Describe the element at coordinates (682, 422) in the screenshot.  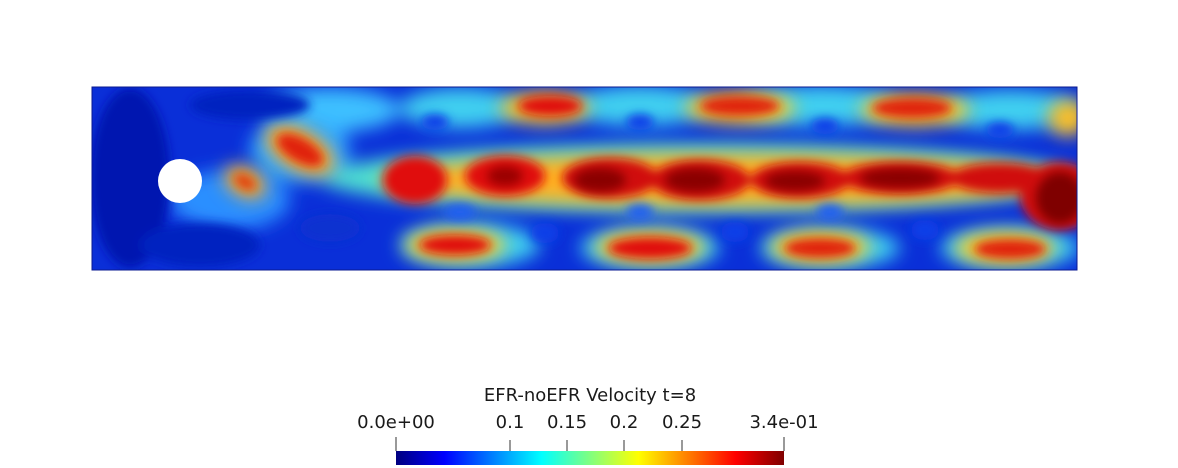
I see `colorbar-tick-label-0-25: 0.25` at that location.